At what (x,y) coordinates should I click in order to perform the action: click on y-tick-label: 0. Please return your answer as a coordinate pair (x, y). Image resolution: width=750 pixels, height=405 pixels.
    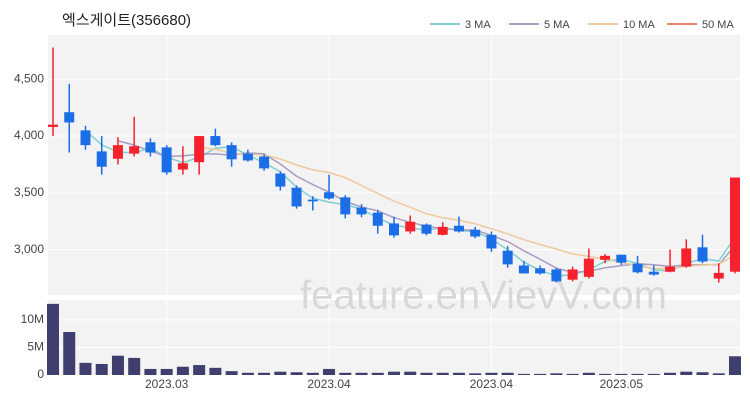
    Looking at the image, I should click on (40, 374).